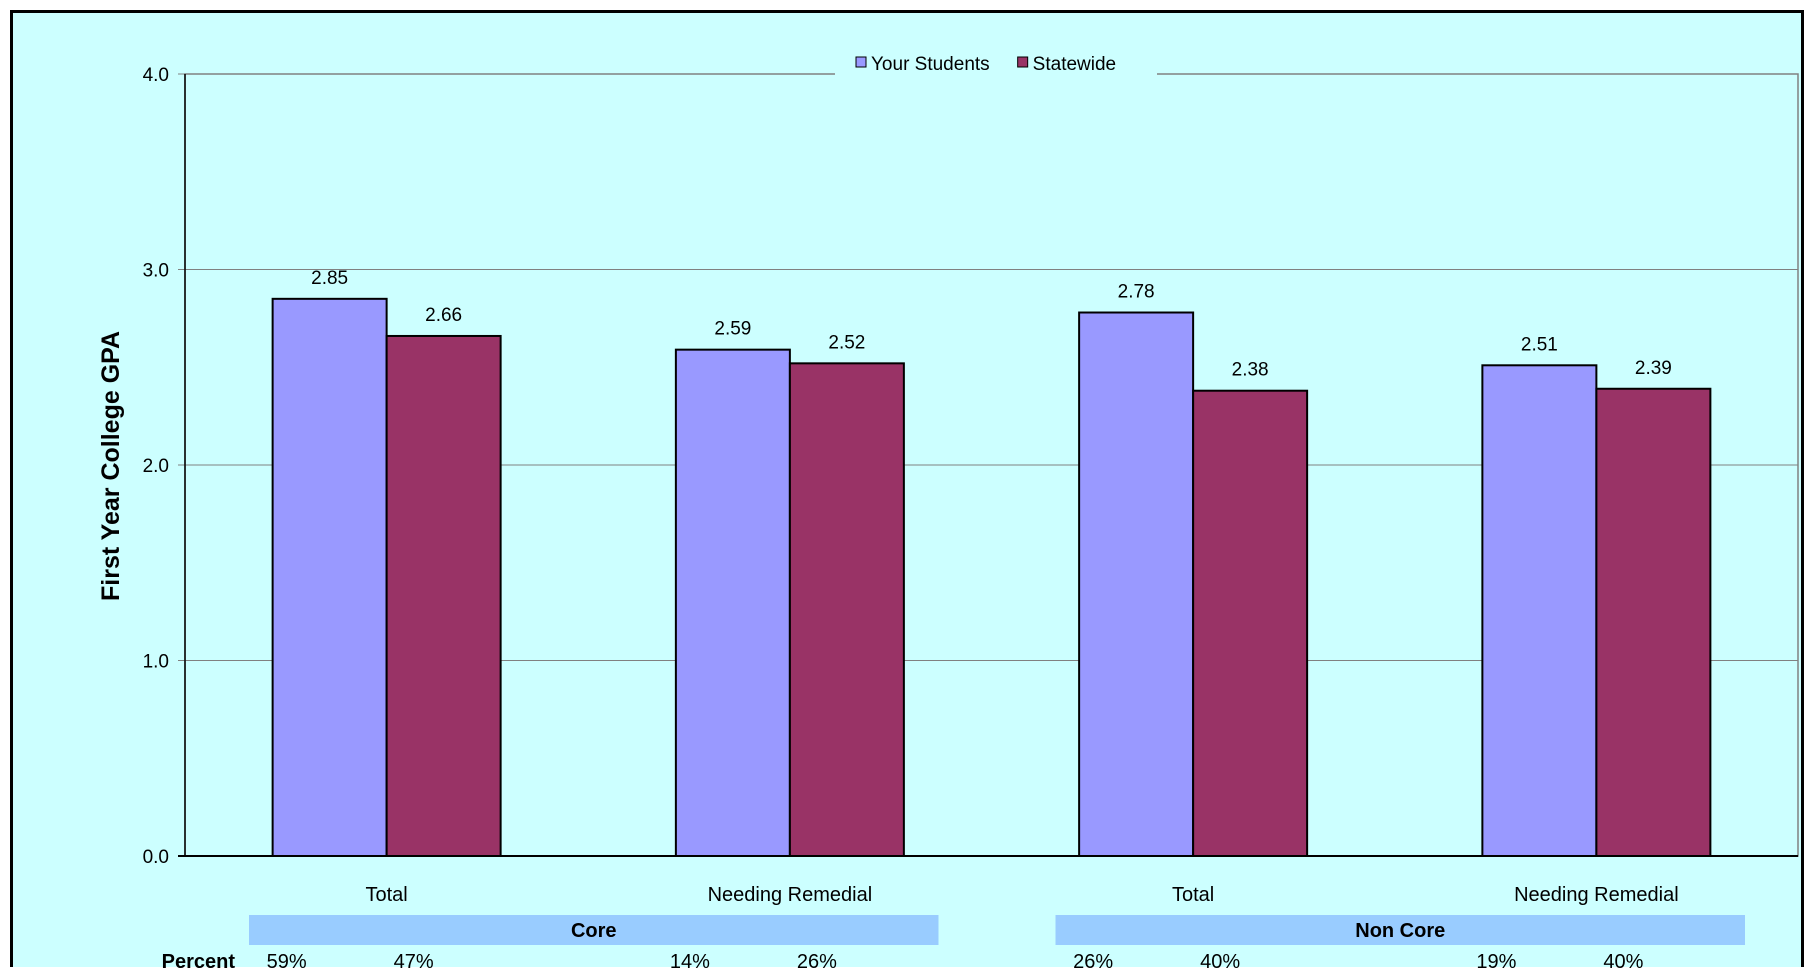 The width and height of the screenshot is (1808, 970). Describe the element at coordinates (414, 960) in the screenshot. I see `percent-value: 47%` at that location.